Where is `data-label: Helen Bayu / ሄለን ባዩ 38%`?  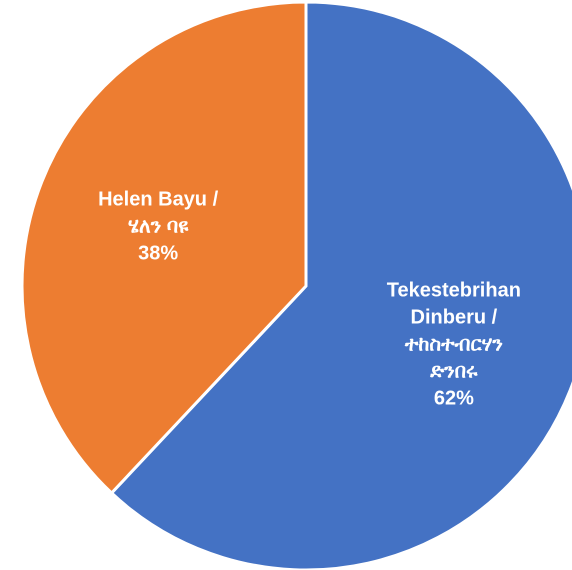 data-label: Helen Bayu / ሄለን ባዩ 38% is located at coordinates (158, 227).